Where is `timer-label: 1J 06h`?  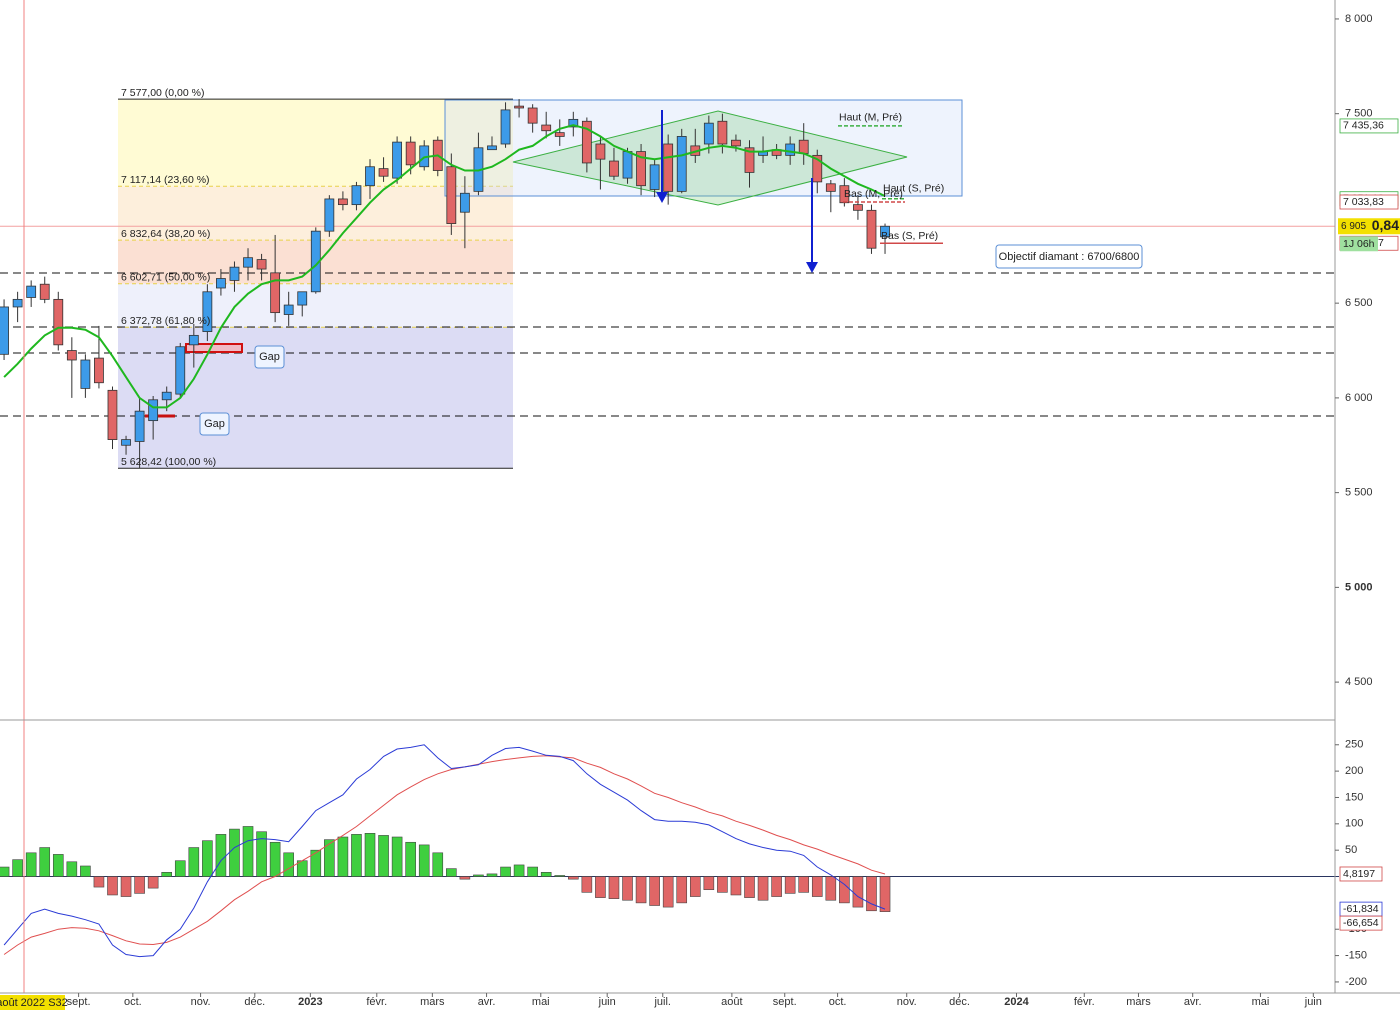
timer-label: 1J 06h is located at coordinates (1359, 244).